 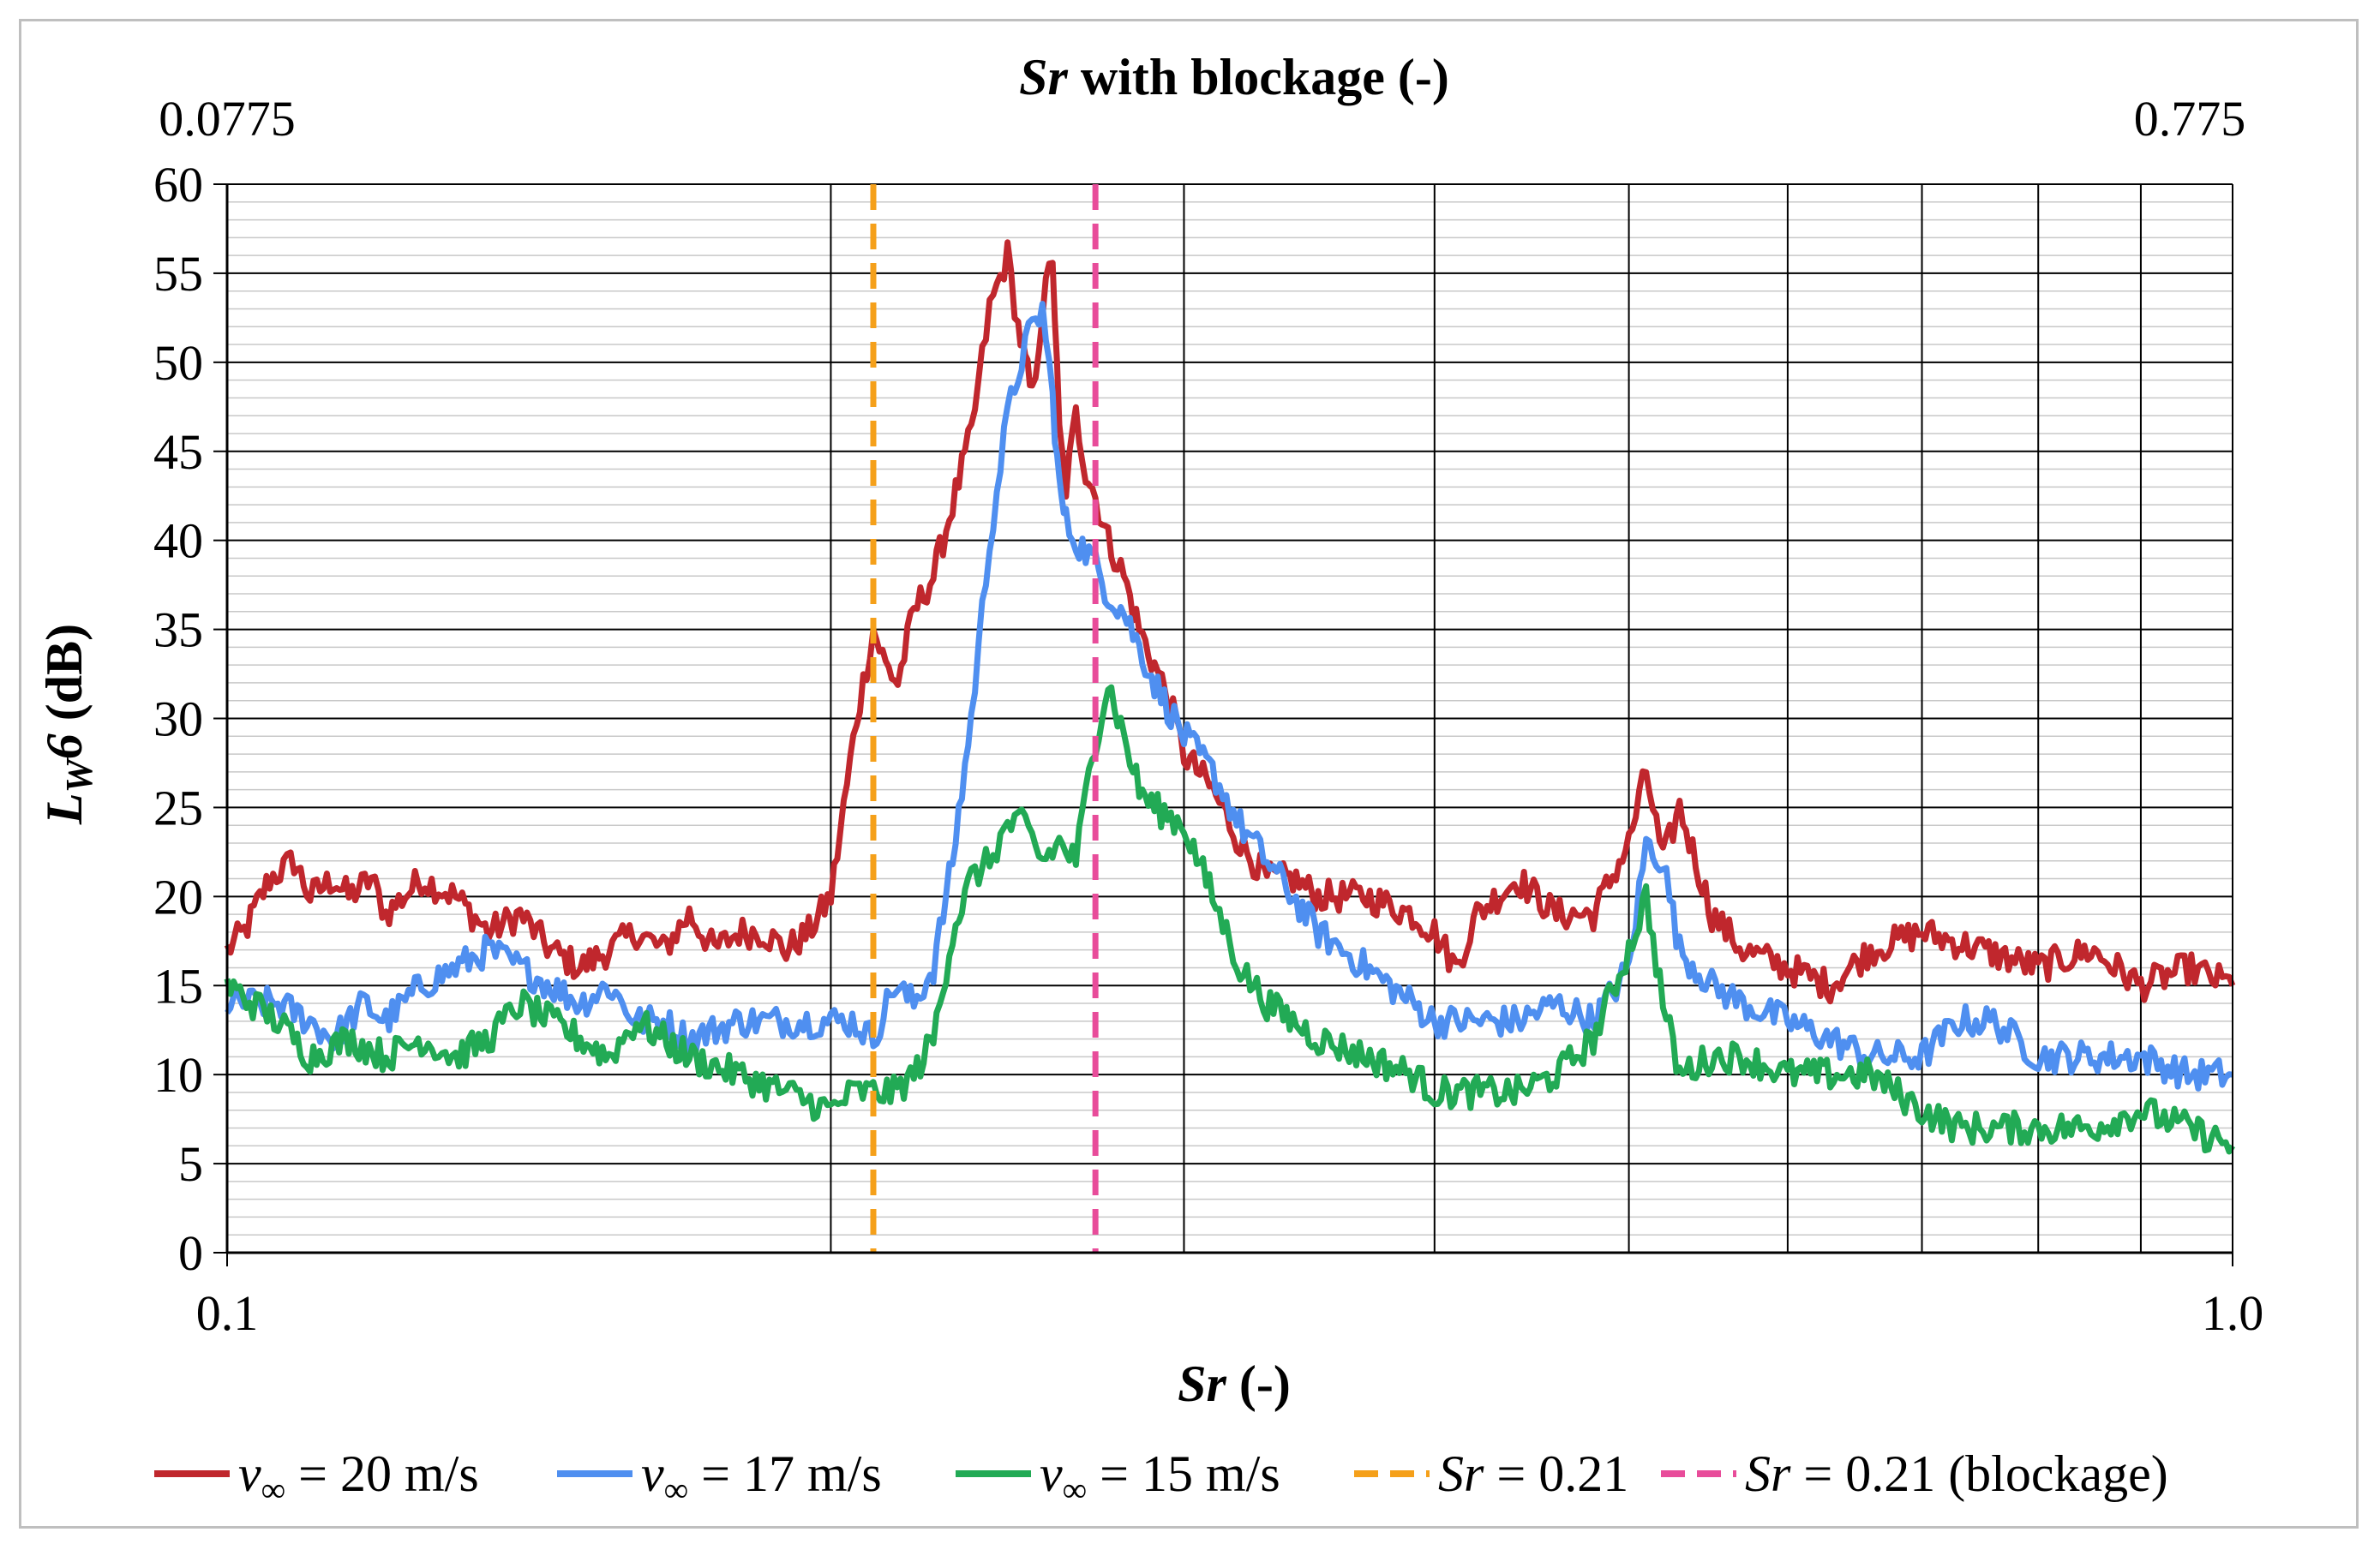 What do you see at coordinates (178, 452) in the screenshot?
I see `y-tick-label: 45` at bounding box center [178, 452].